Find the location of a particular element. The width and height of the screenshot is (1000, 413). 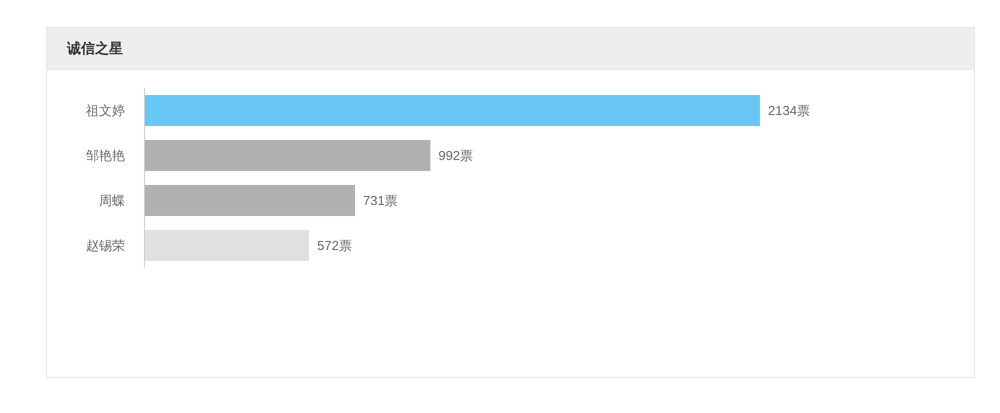

y-tick-label: 赵锡荣 is located at coordinates (105, 245).